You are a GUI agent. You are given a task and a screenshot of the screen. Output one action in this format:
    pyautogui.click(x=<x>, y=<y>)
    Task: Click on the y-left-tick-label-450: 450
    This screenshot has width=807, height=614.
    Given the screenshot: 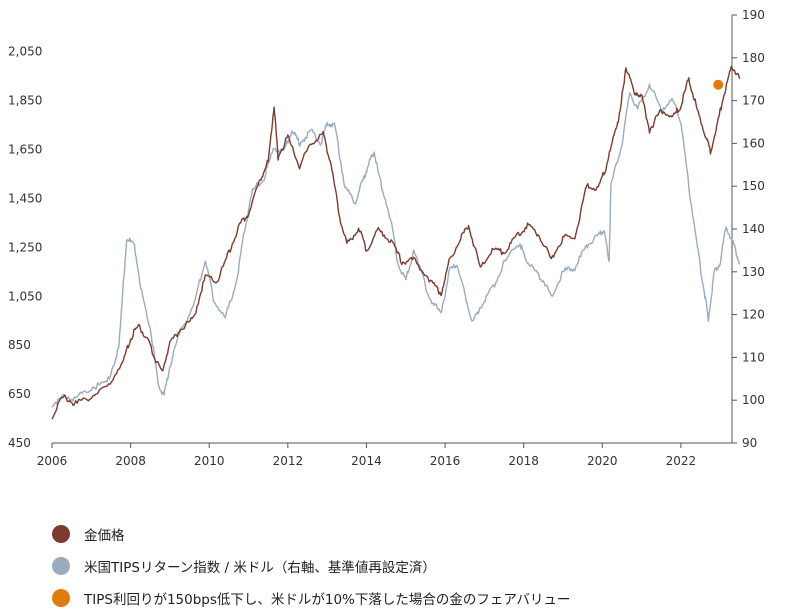 What is the action you would take?
    pyautogui.click(x=19, y=443)
    